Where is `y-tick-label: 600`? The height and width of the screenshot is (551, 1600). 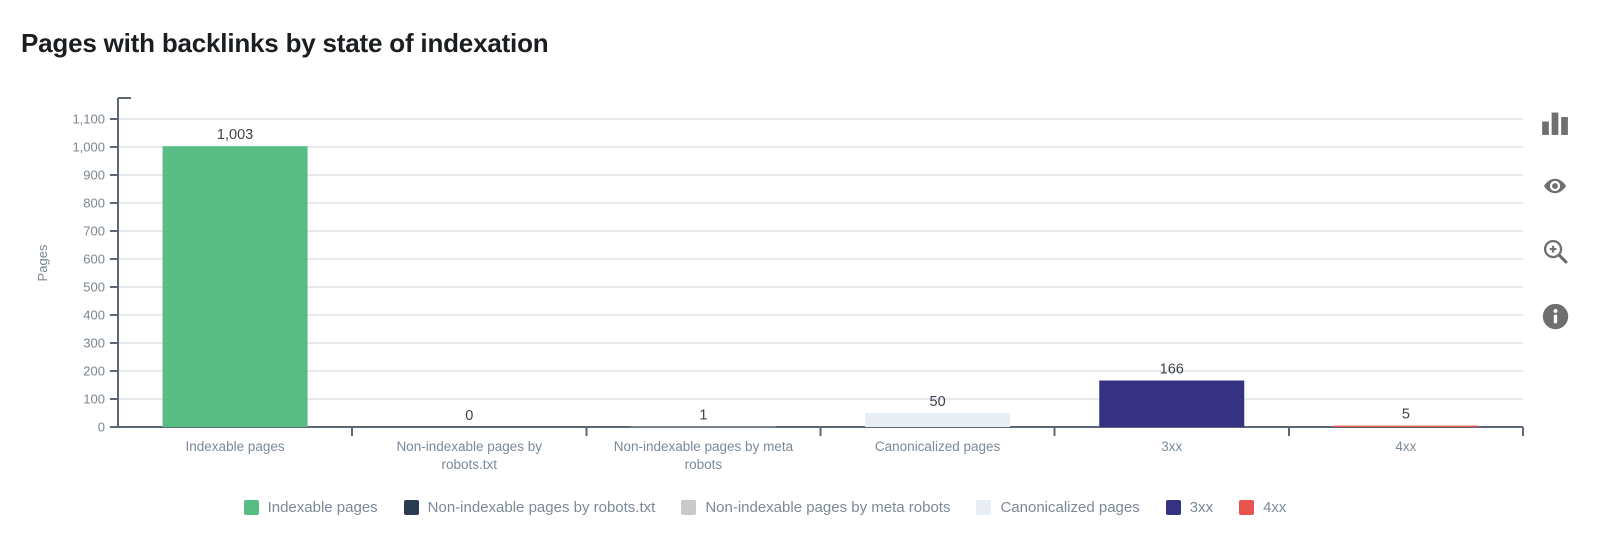
y-tick-label: 600 is located at coordinates (94, 259).